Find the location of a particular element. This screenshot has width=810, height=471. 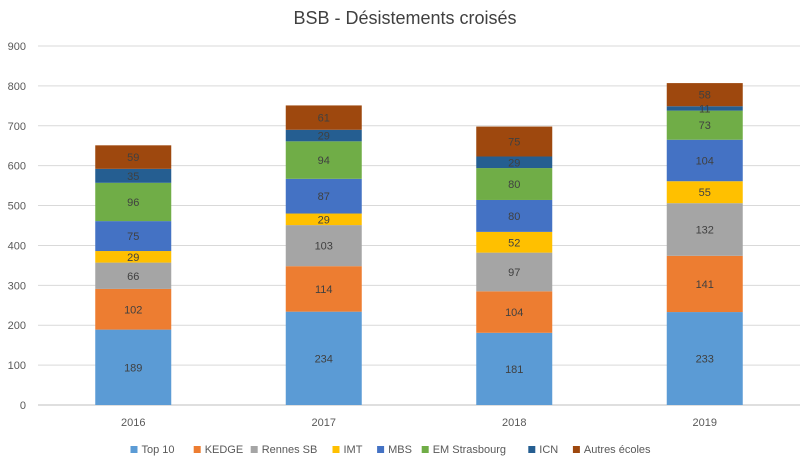

legend-label: Top 10 is located at coordinates (158, 450).